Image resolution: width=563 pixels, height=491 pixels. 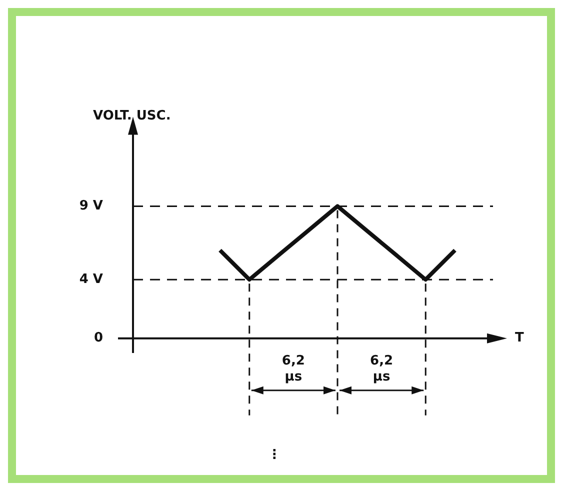 What do you see at coordinates (91, 206) in the screenshot?
I see `y-tick-label: 9 V` at bounding box center [91, 206].